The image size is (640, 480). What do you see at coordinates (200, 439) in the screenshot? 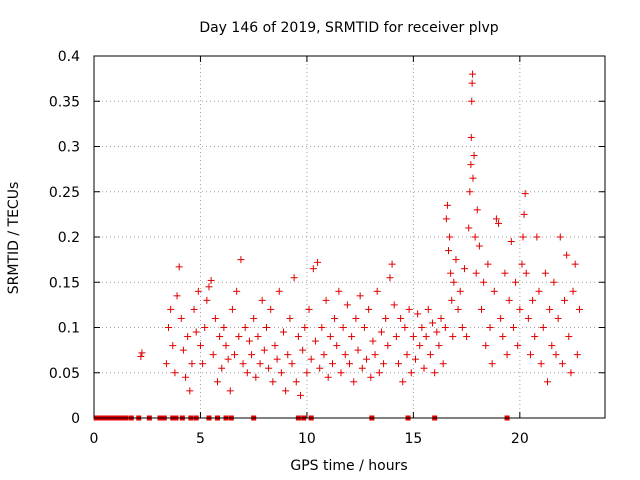
I see `x-tick-label: 5` at bounding box center [200, 439].